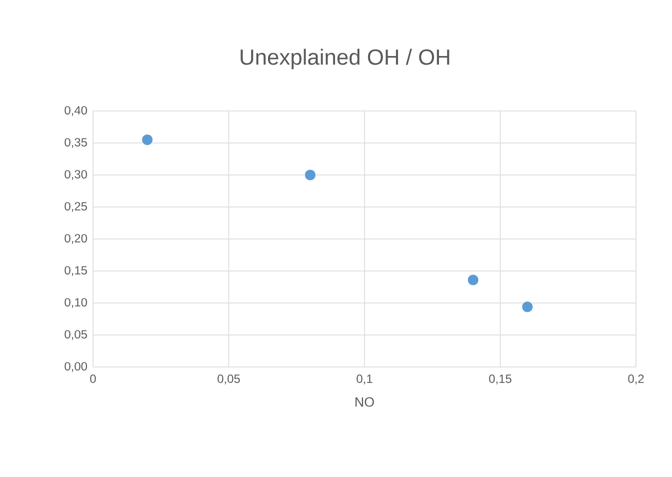 The height and width of the screenshot is (477, 672). Describe the element at coordinates (75, 207) in the screenshot. I see `y-tick-label: 0,25` at that location.